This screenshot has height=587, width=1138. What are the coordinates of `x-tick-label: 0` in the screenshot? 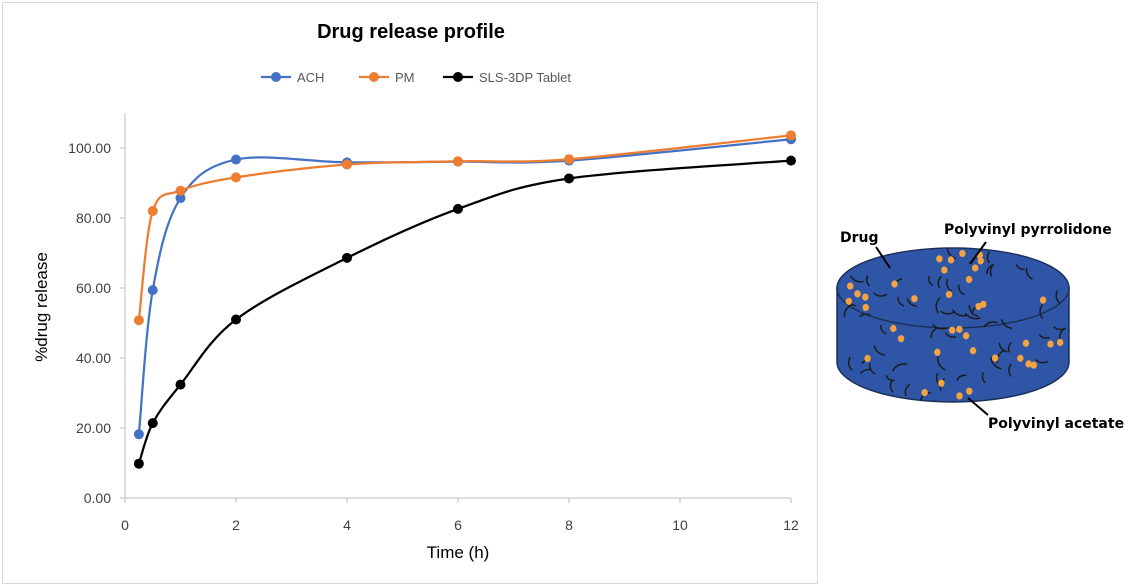 It's located at (125, 525).